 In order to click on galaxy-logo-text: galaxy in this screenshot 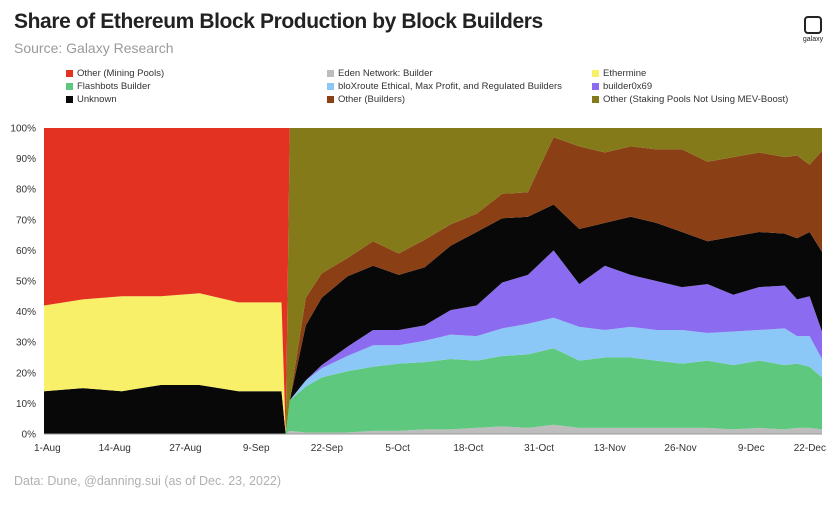, I will do `click(813, 39)`.